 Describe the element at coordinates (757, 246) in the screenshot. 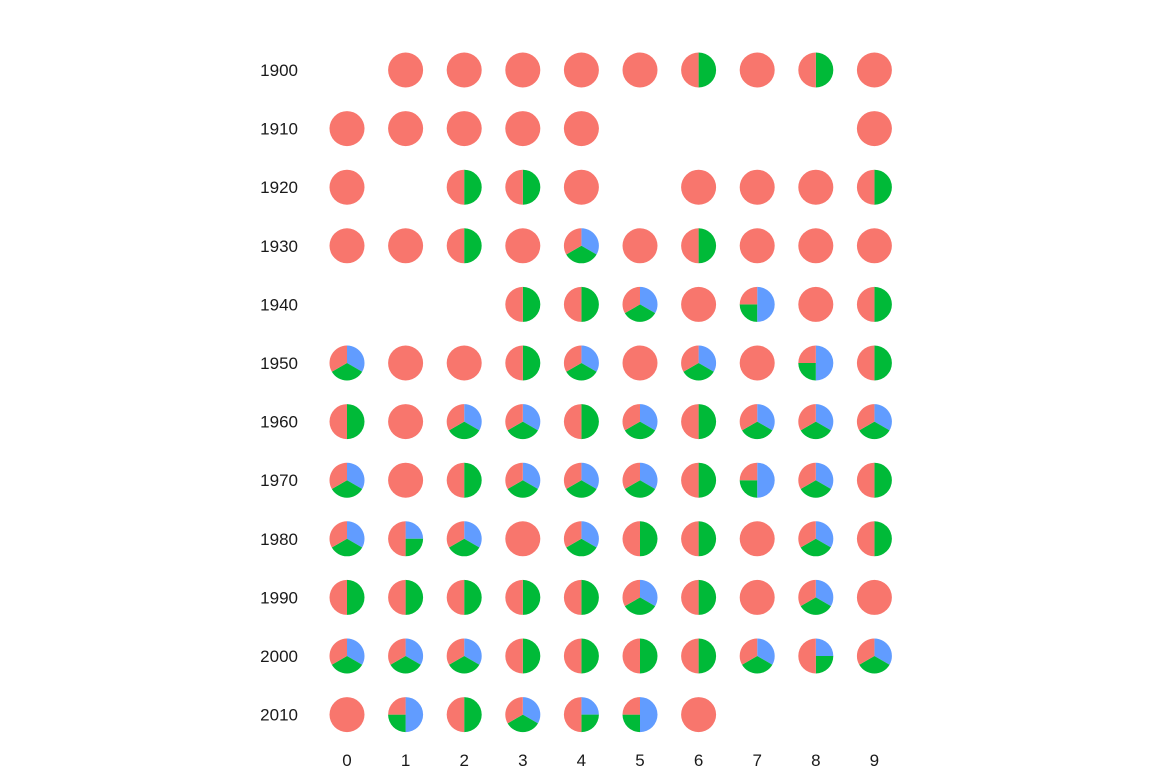

I see `pie-1937` at that location.